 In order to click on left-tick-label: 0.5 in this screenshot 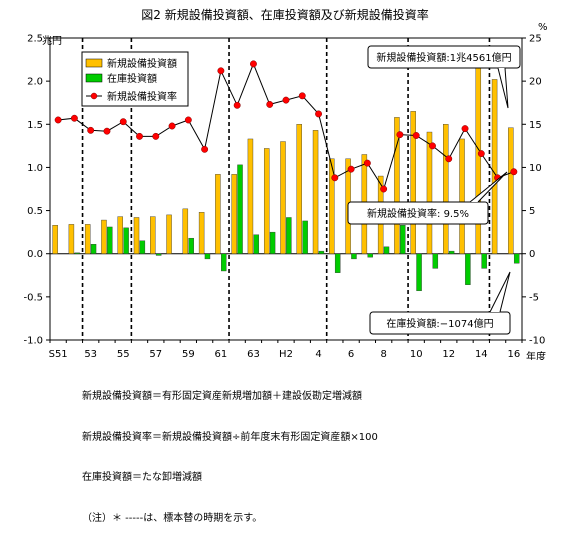, I will do `click(35, 211)`.